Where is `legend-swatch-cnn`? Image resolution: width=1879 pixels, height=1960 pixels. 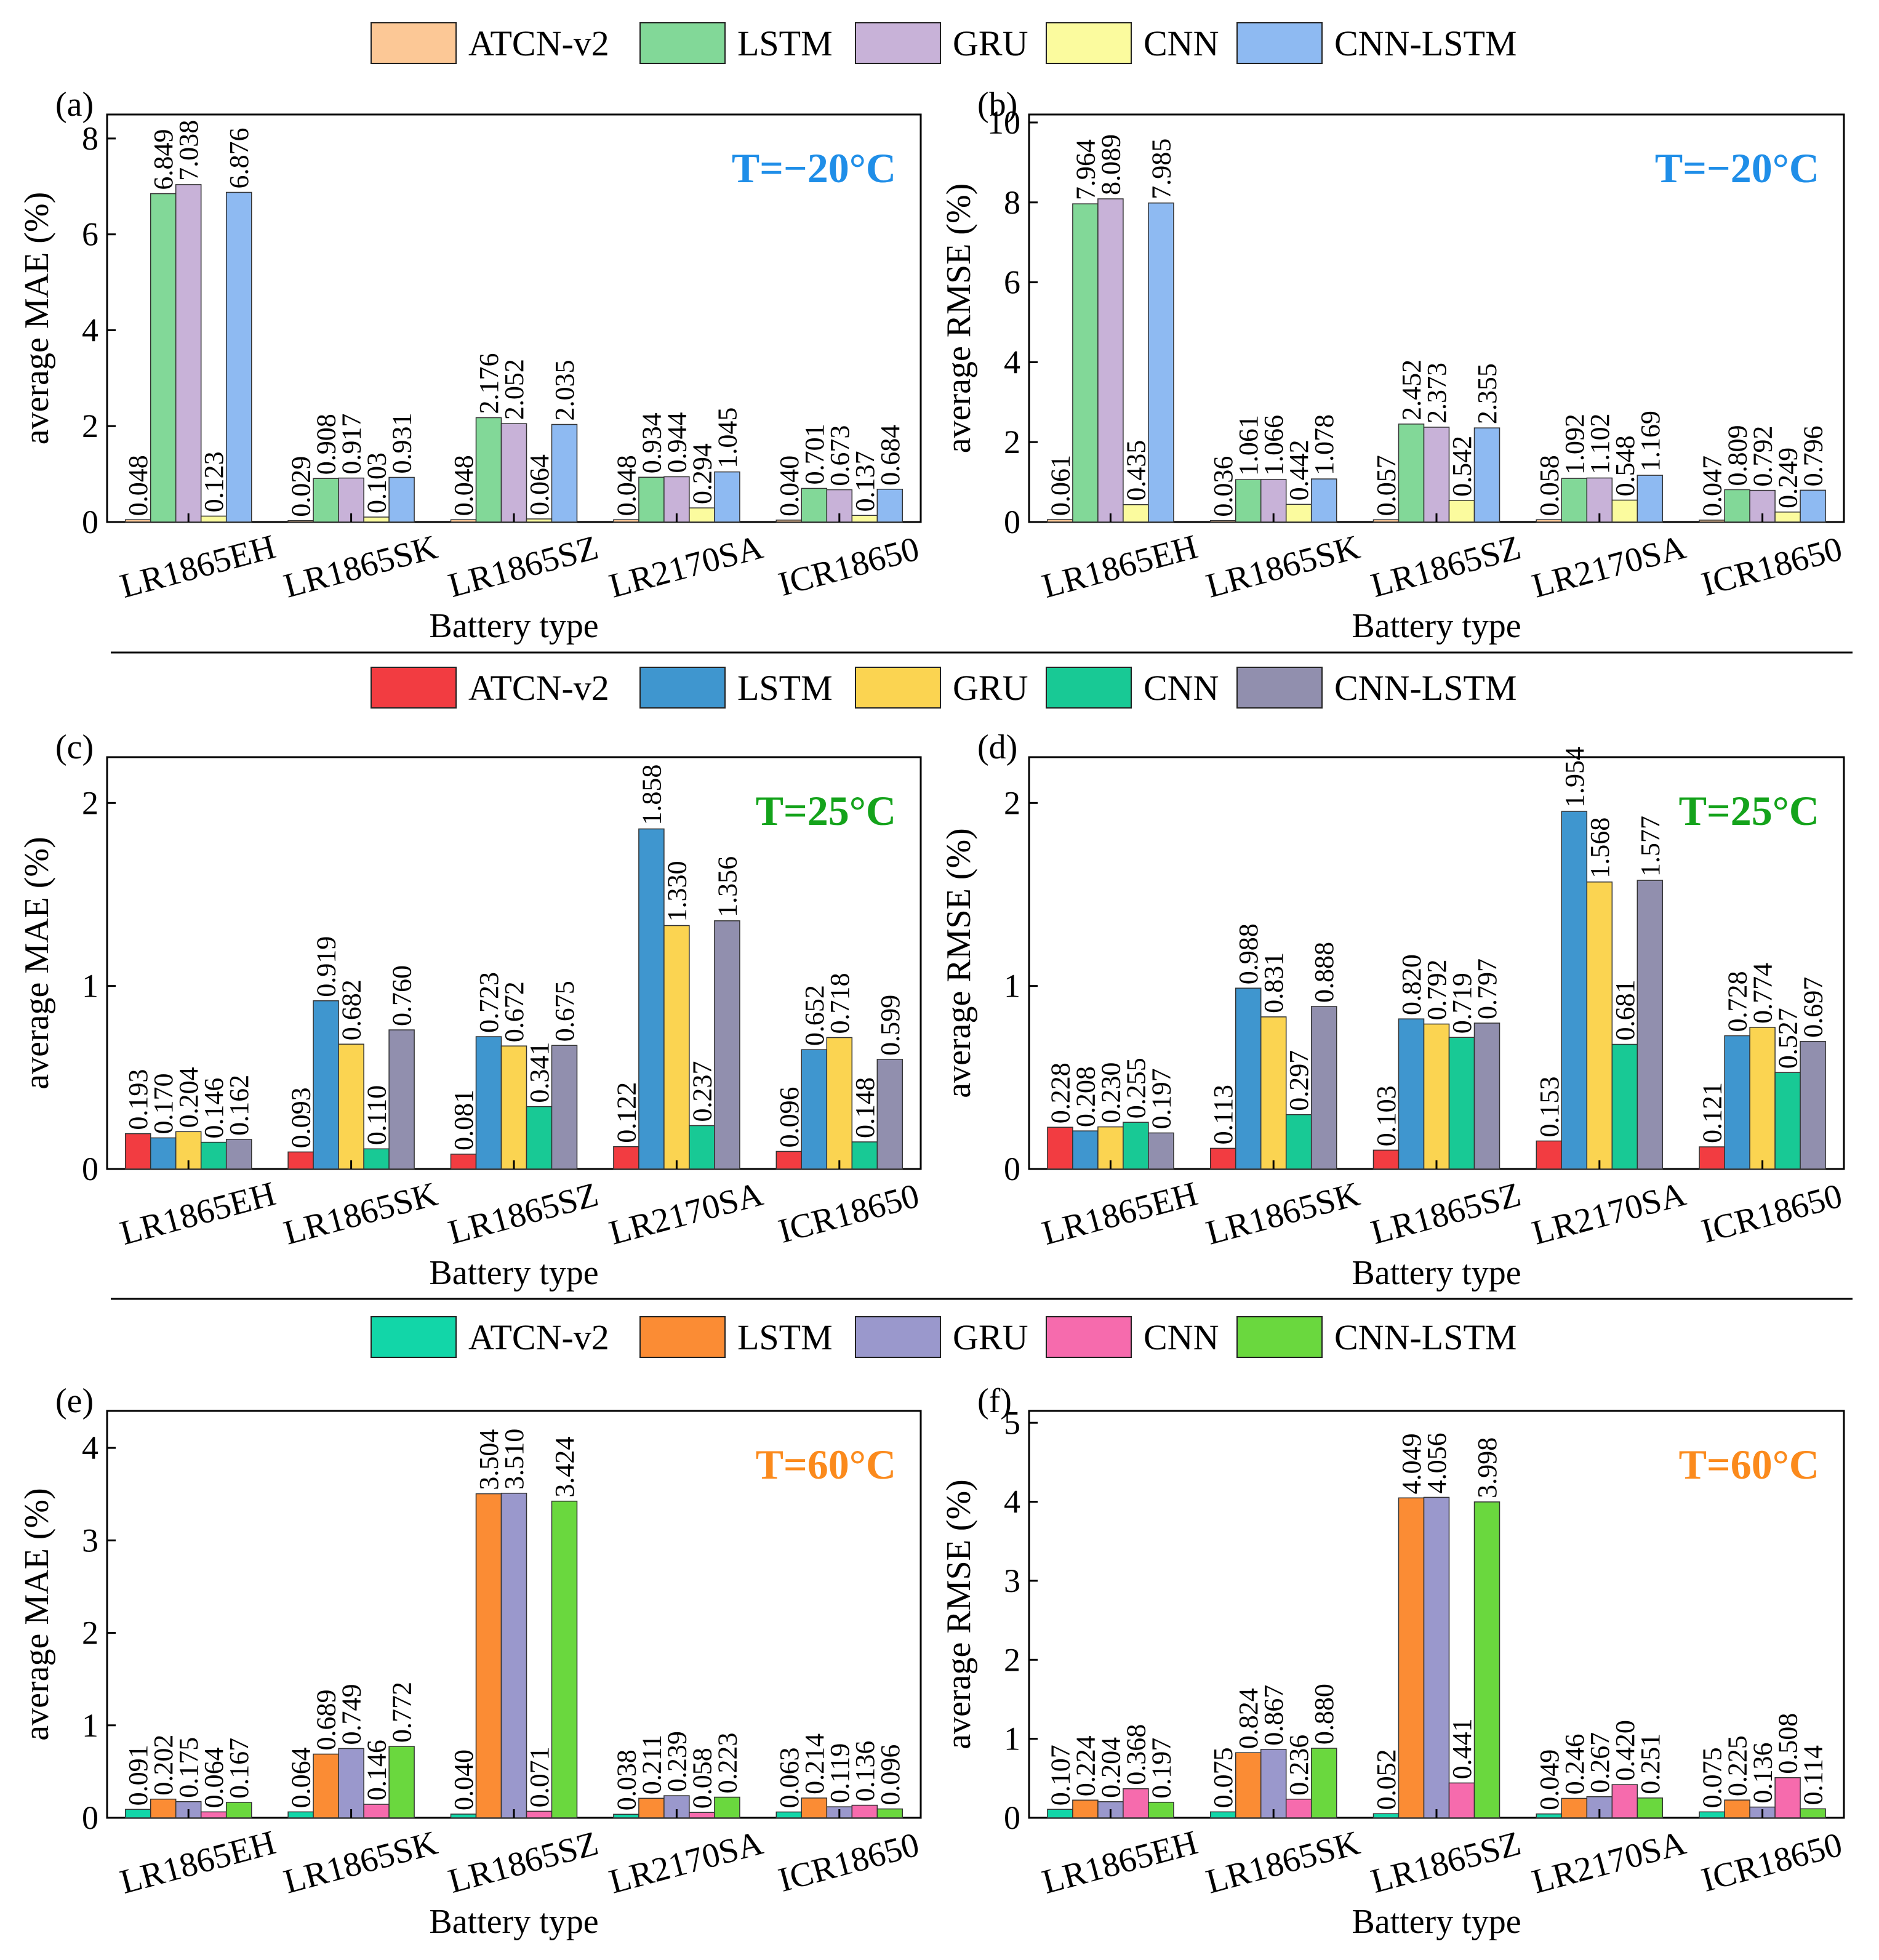 legend-swatch-cnn is located at coordinates (1089, 1337).